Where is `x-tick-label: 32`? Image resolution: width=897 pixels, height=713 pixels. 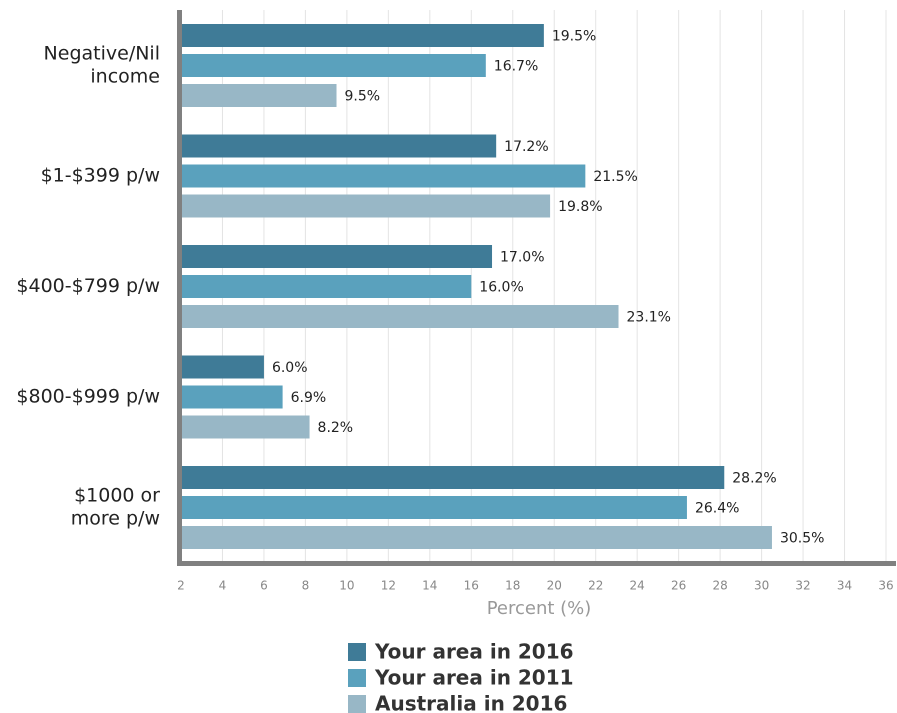
x-tick-label: 32 is located at coordinates (802, 586).